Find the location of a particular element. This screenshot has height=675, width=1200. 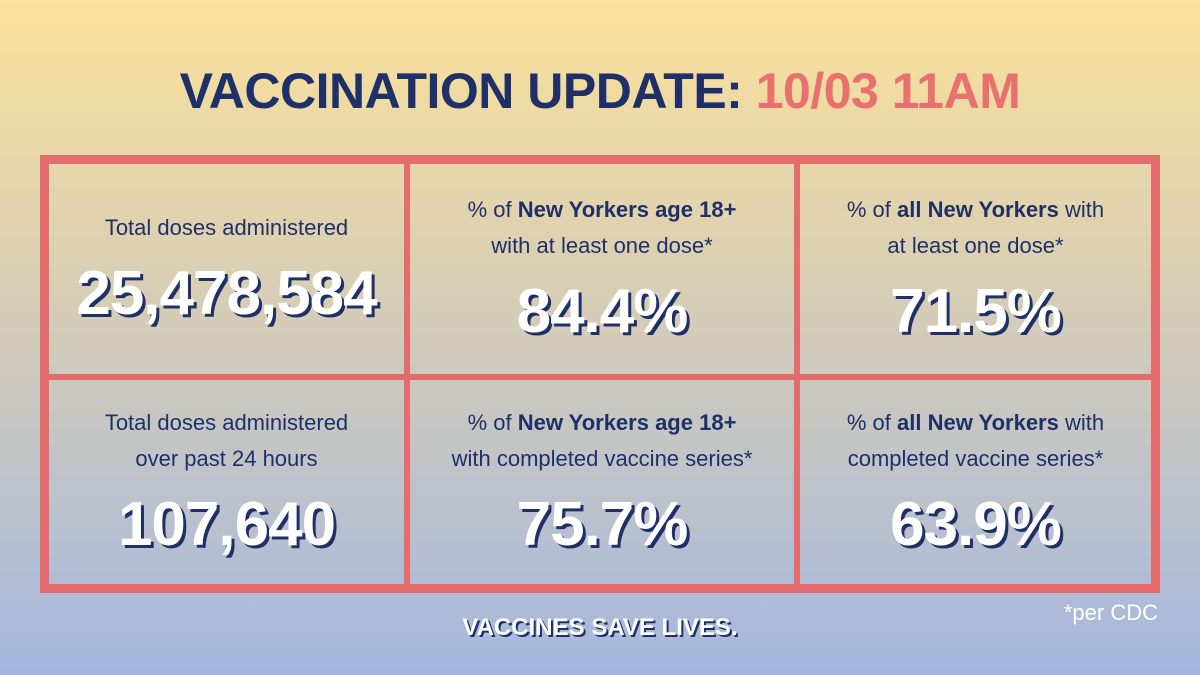

label-line: over past 24 hours is located at coordinates (226, 459).